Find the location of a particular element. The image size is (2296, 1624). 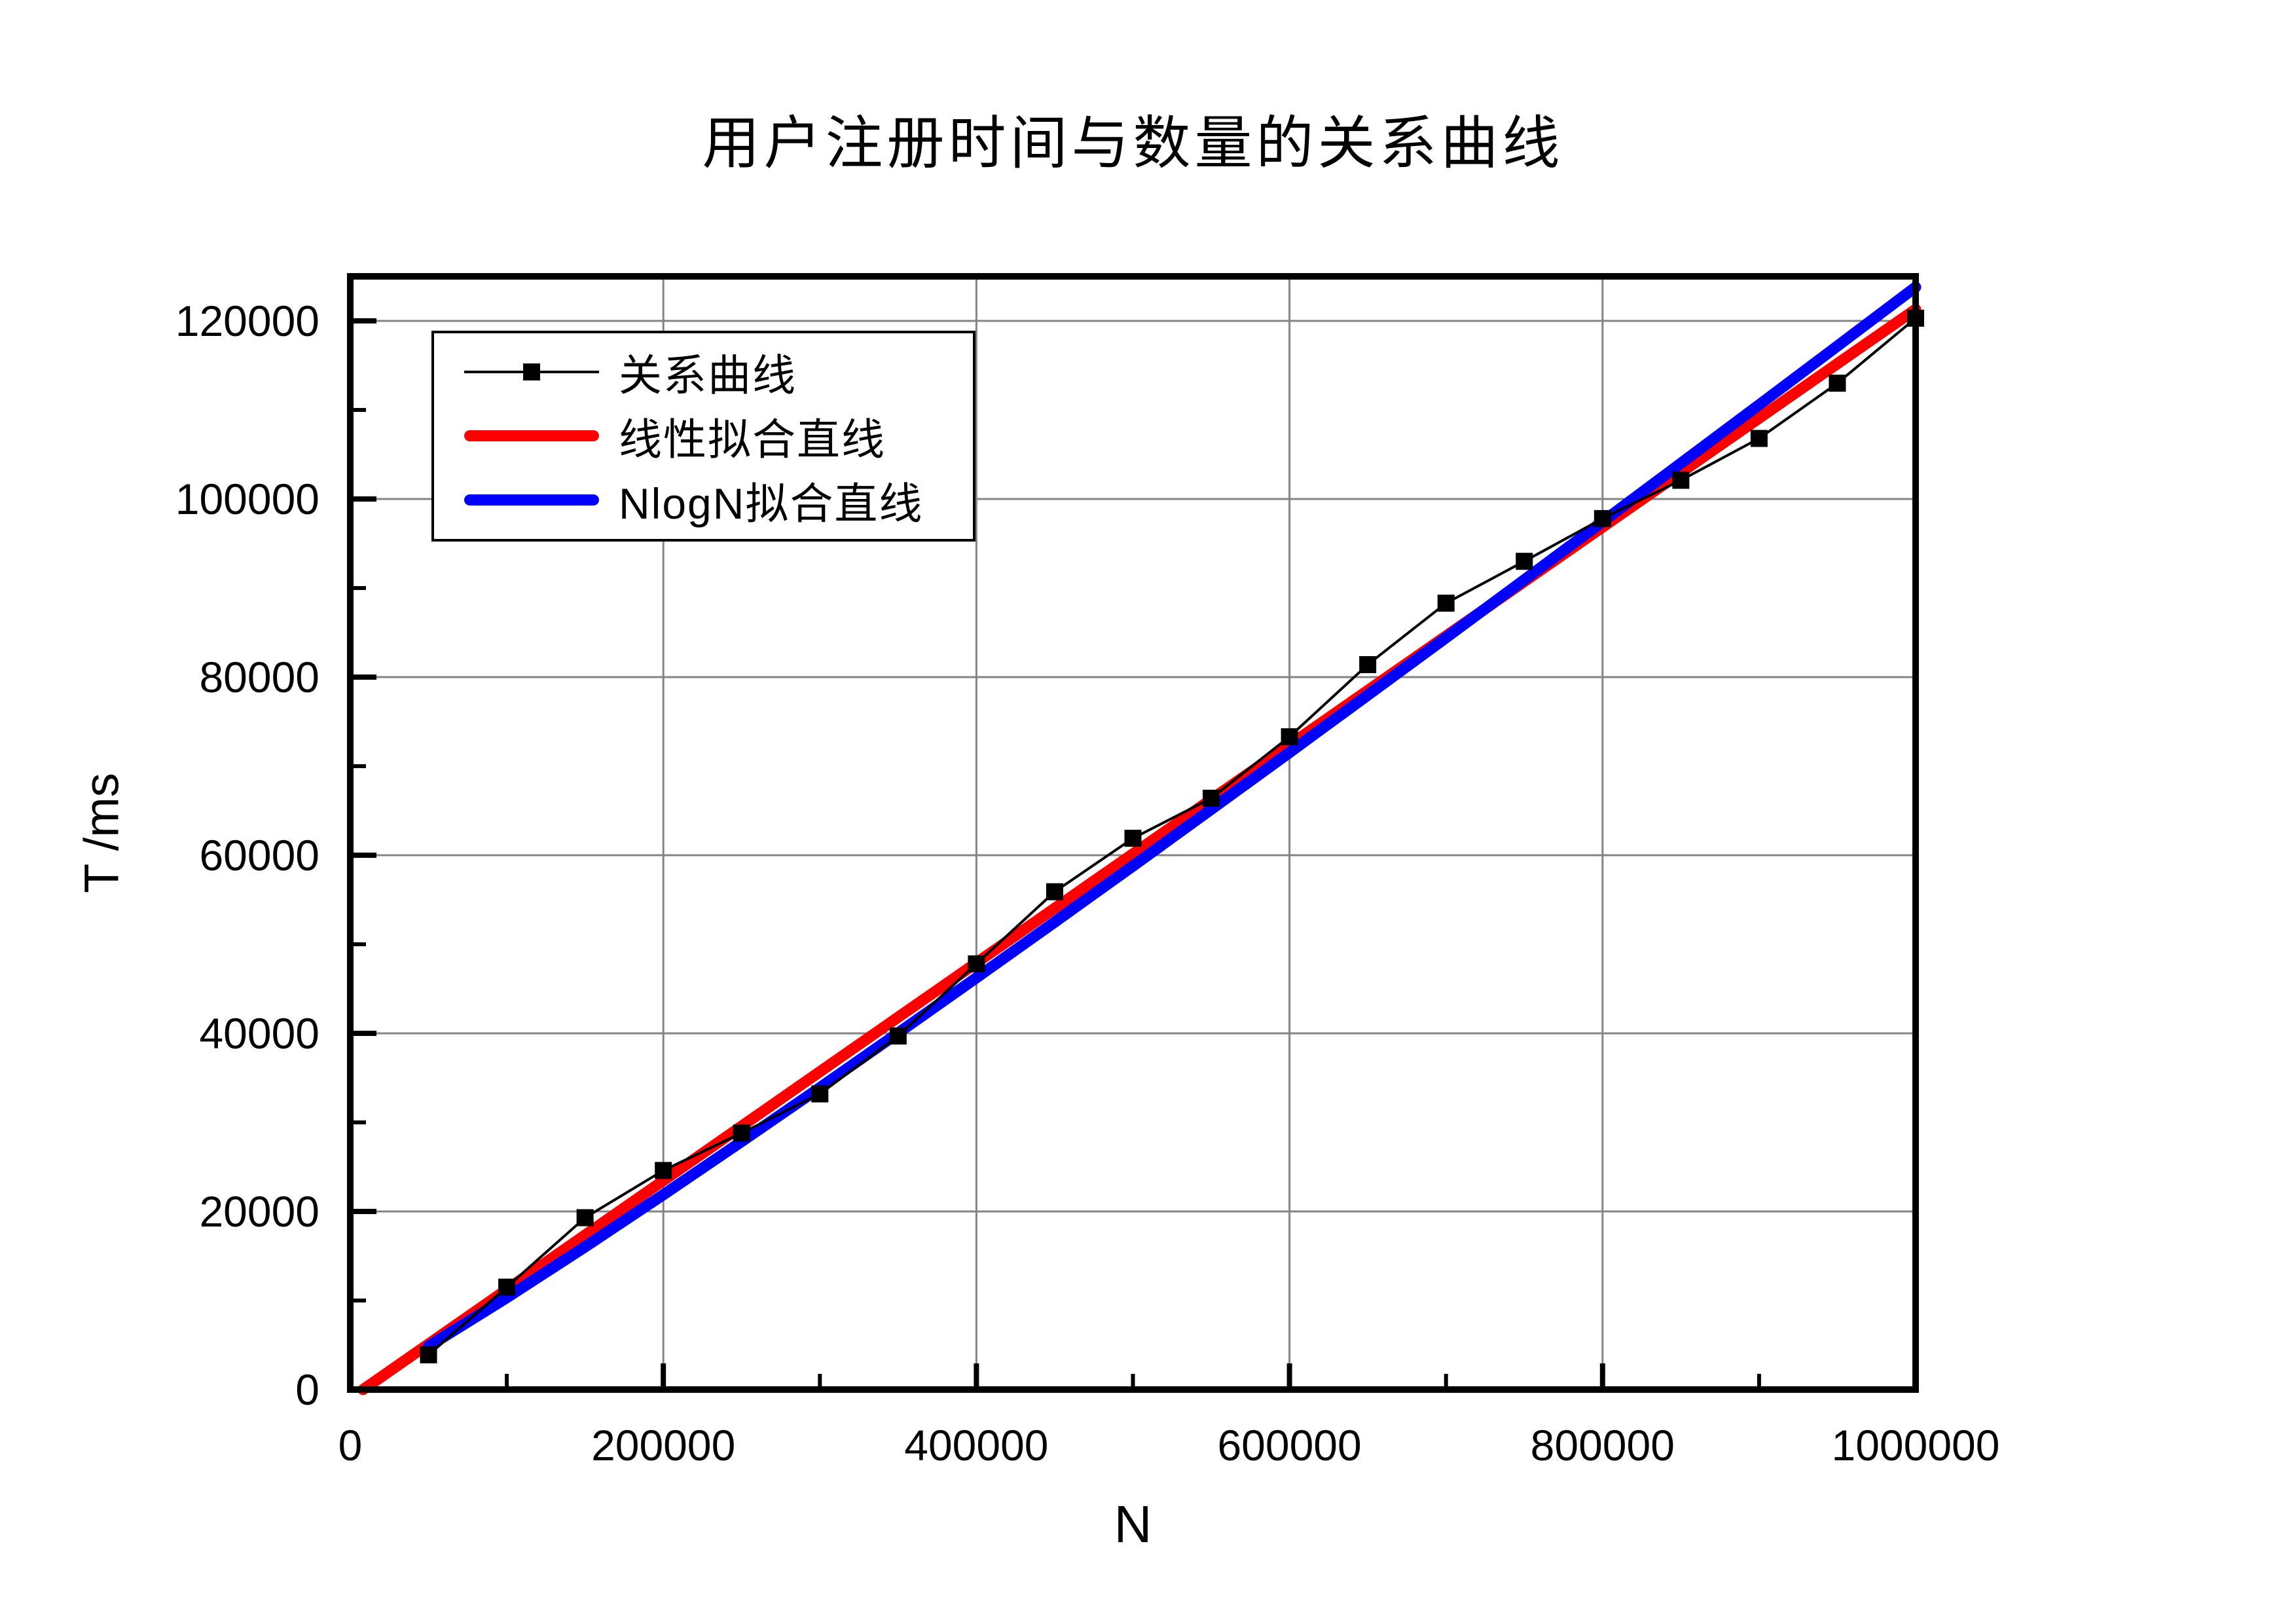

y-axis-title: T /ms is located at coordinates (101, 833).